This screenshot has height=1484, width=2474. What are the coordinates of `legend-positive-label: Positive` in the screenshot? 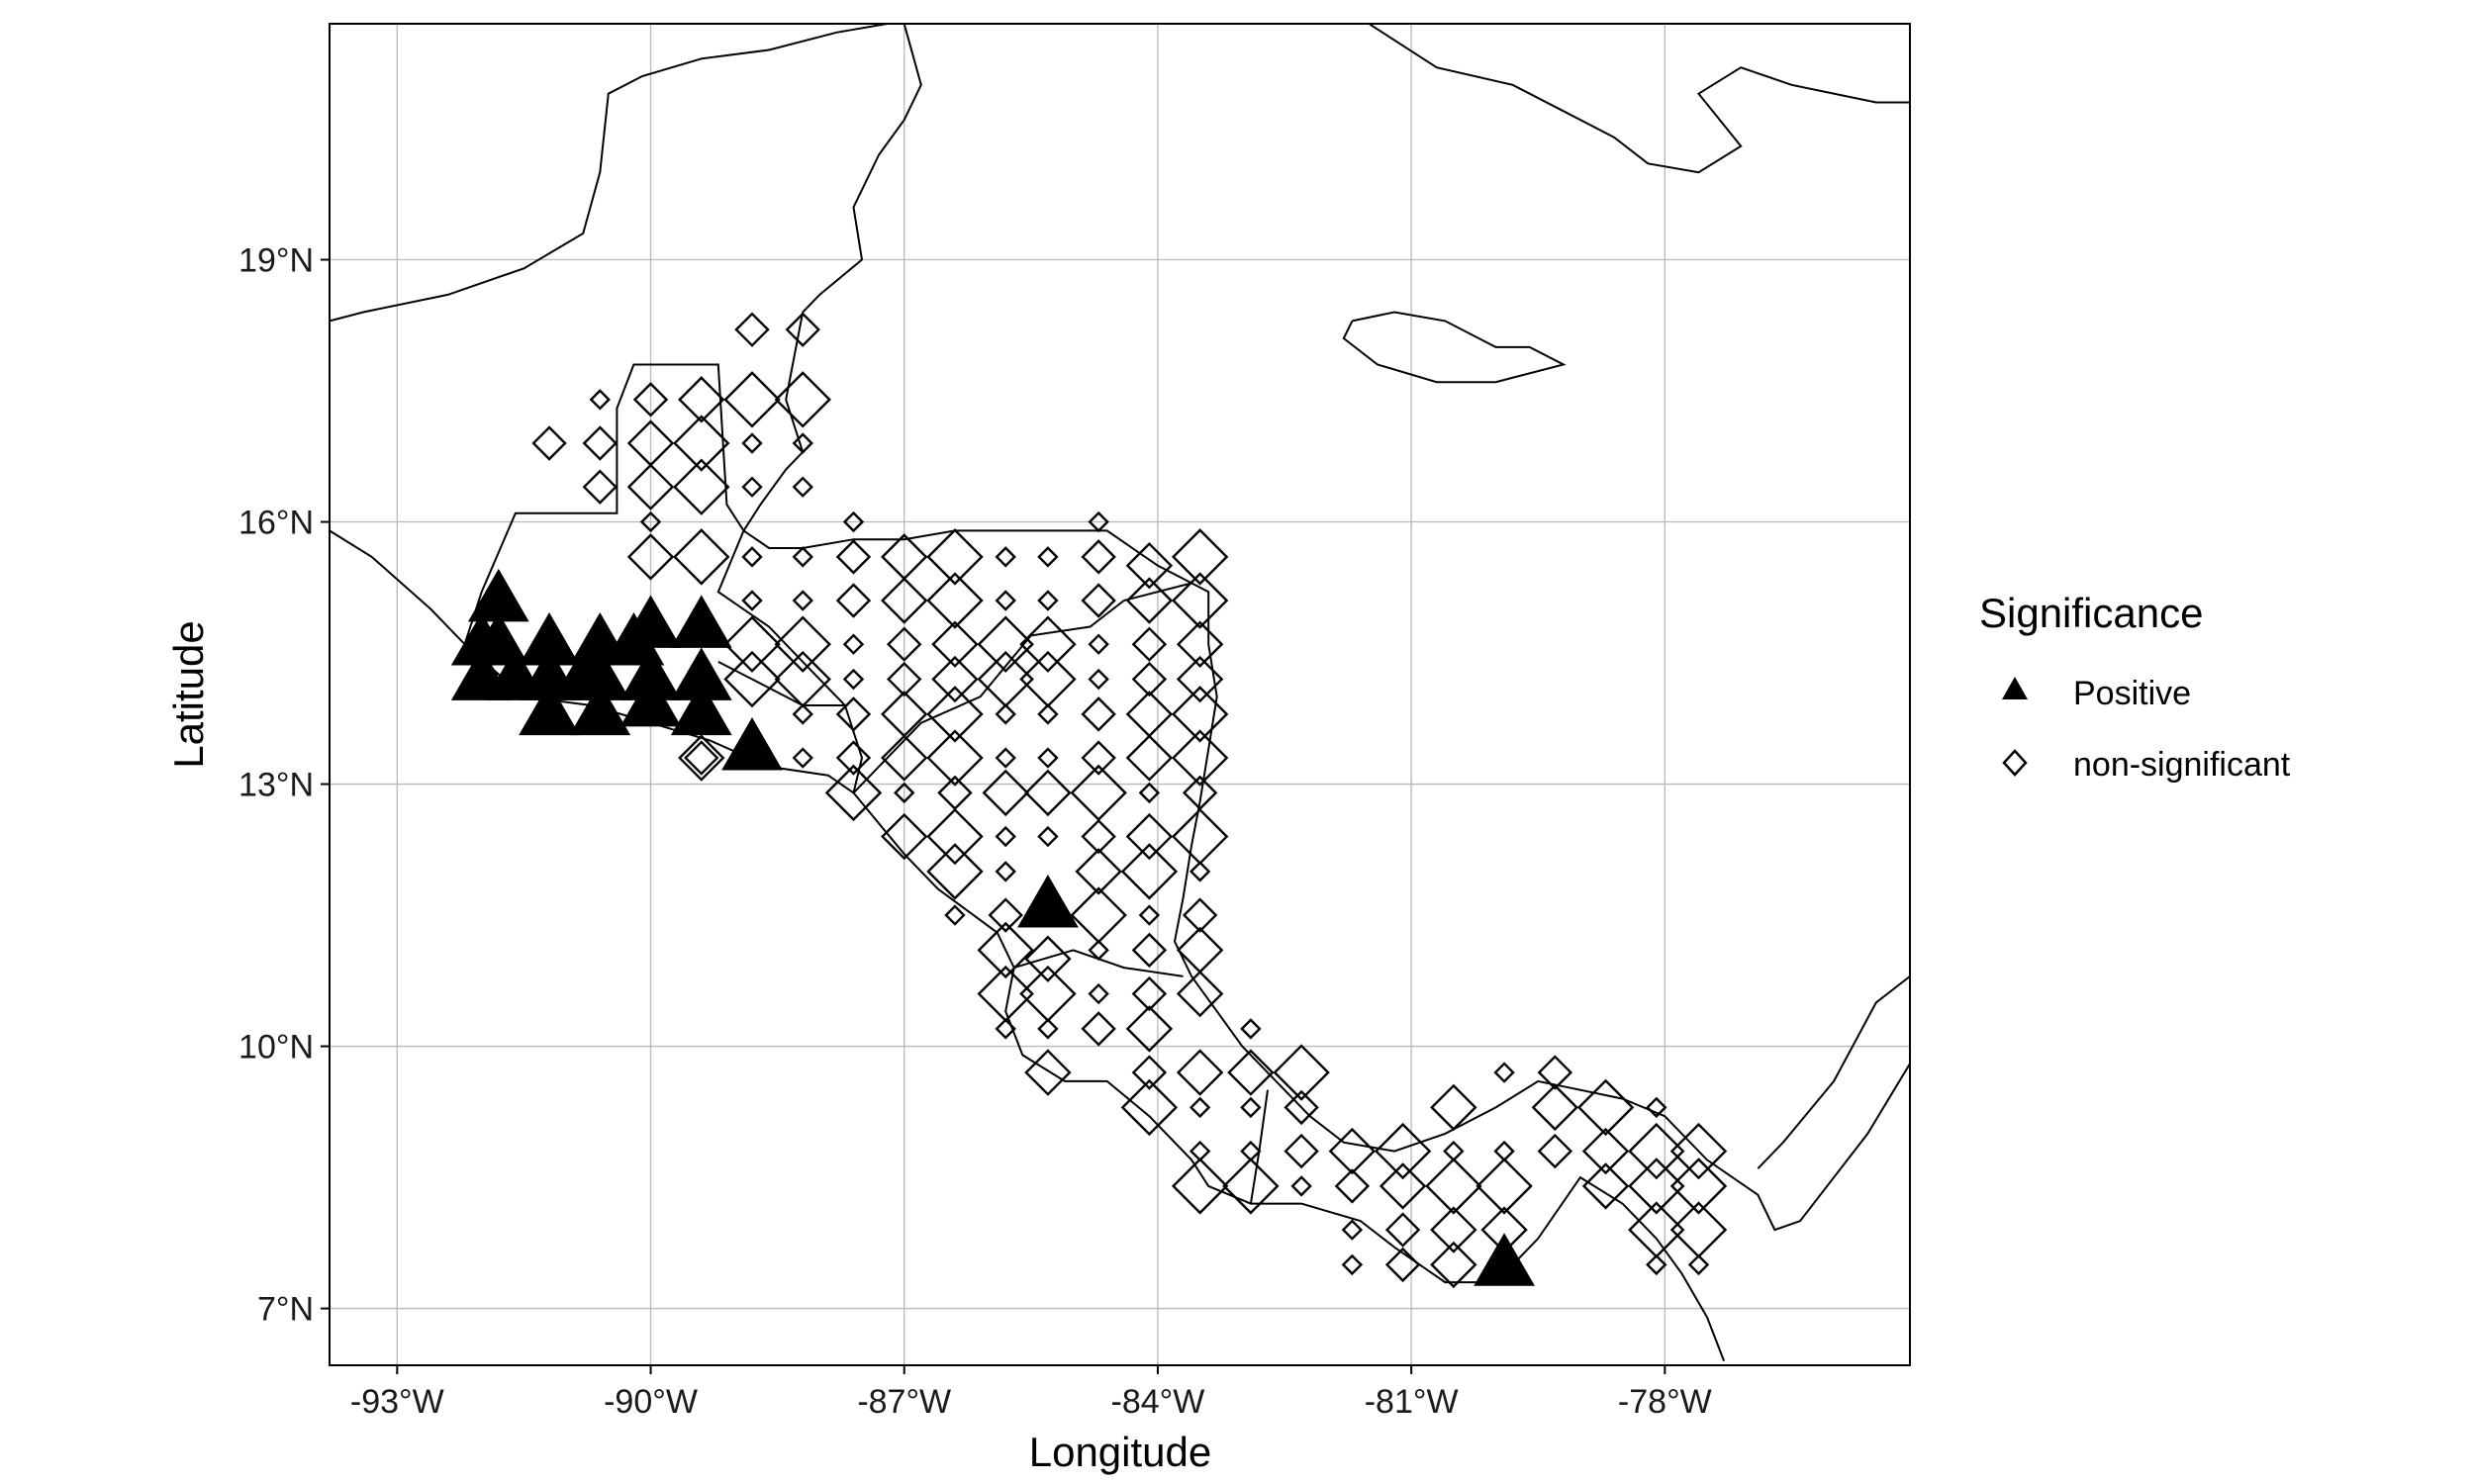 It's located at (2132, 693).